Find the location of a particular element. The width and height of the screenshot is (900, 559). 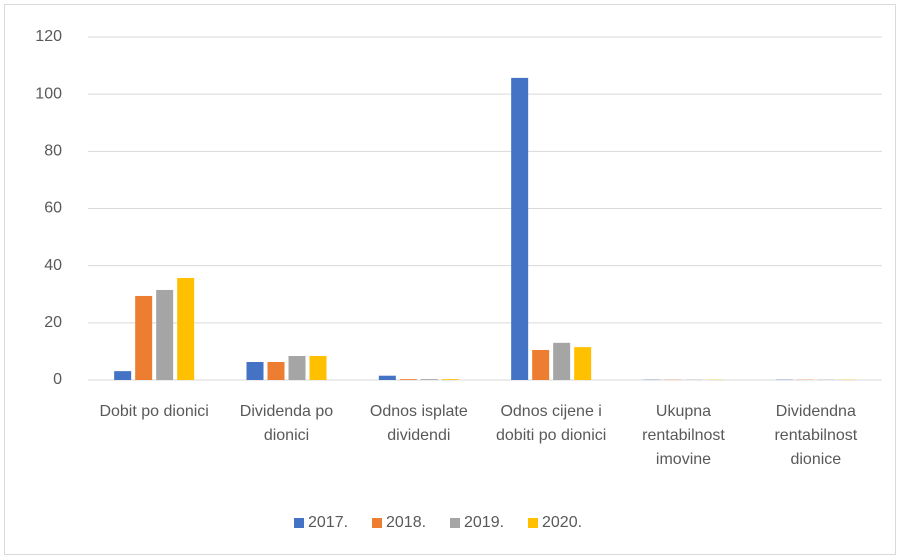

legend-label: 2020. is located at coordinates (562, 522).